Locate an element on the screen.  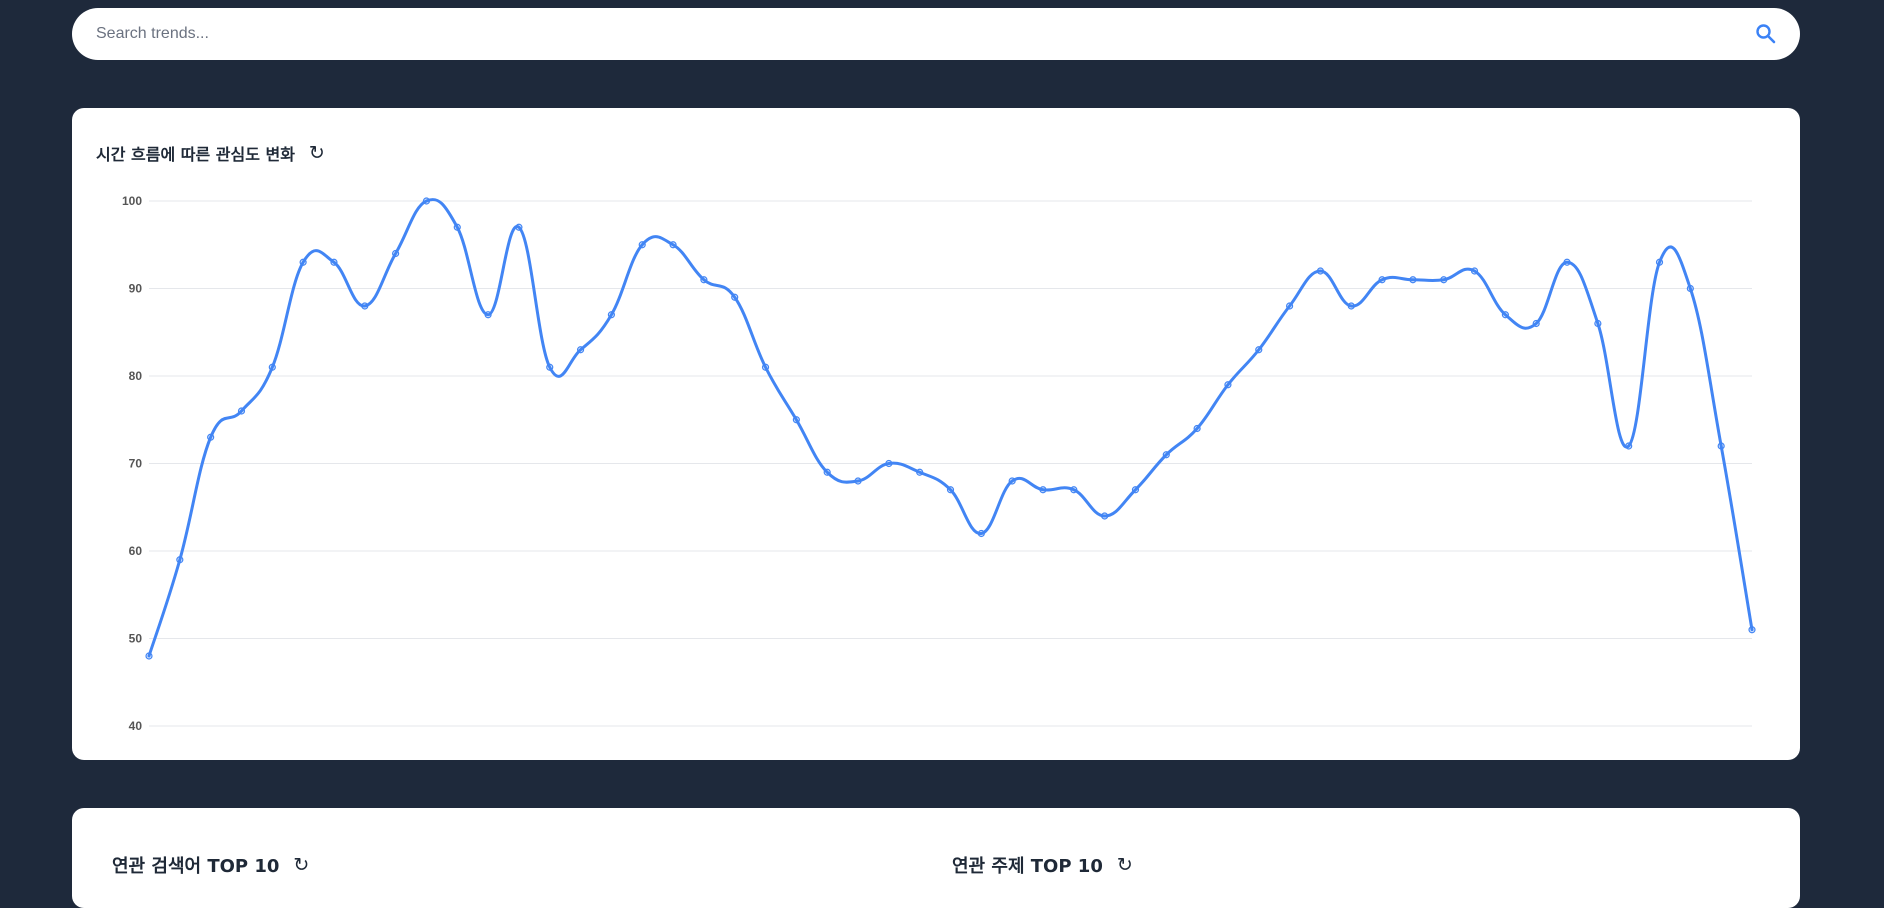
related-searches-header: 연관 검색어 TOP 10 ↻ is located at coordinates (210, 865).